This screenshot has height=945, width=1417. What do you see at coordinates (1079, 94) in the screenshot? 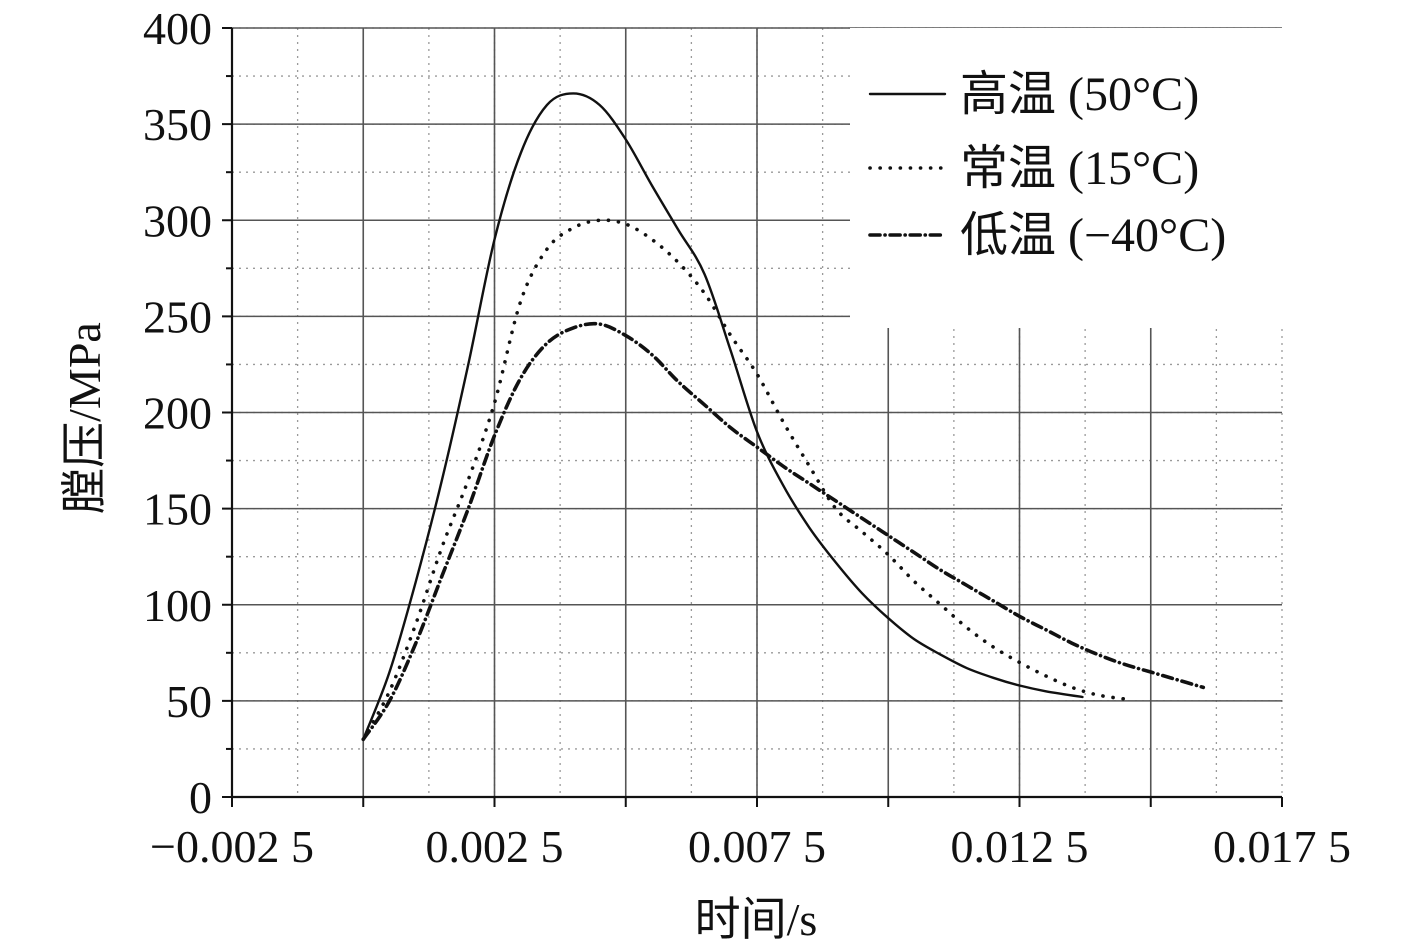
I see `legend-label-high-temp: 高温 (50°C)` at bounding box center [1079, 94].